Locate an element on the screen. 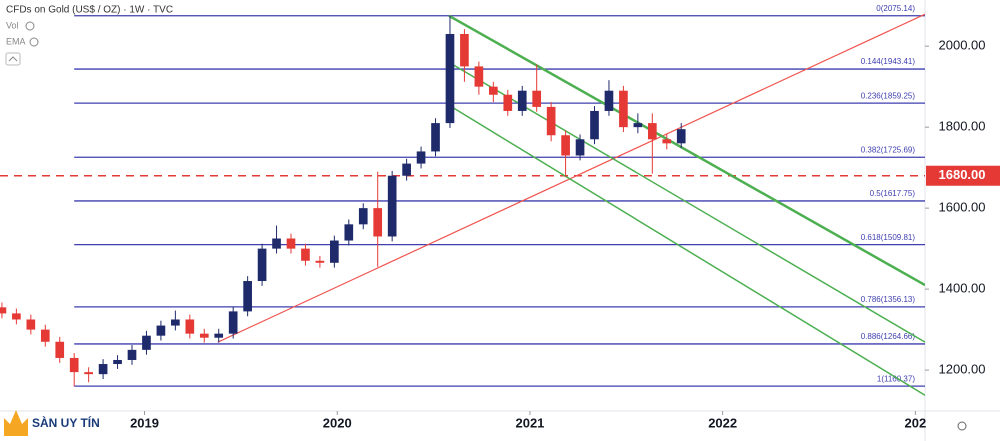  fib-label: 0.786(1356.13) is located at coordinates (888, 299).